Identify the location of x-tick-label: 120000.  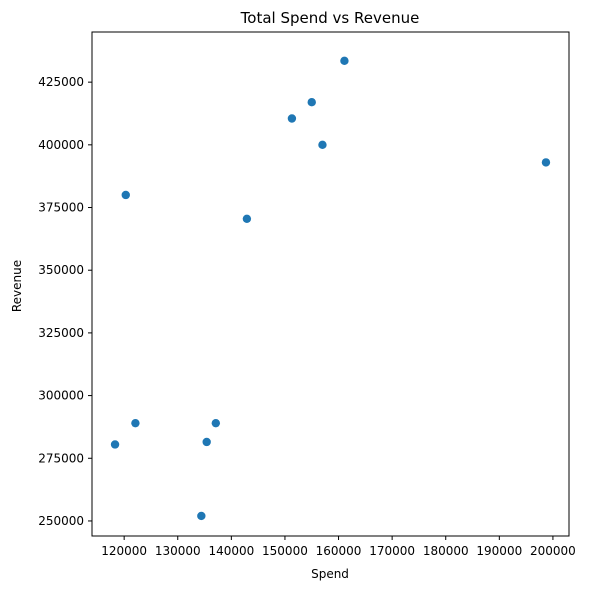
(124, 551).